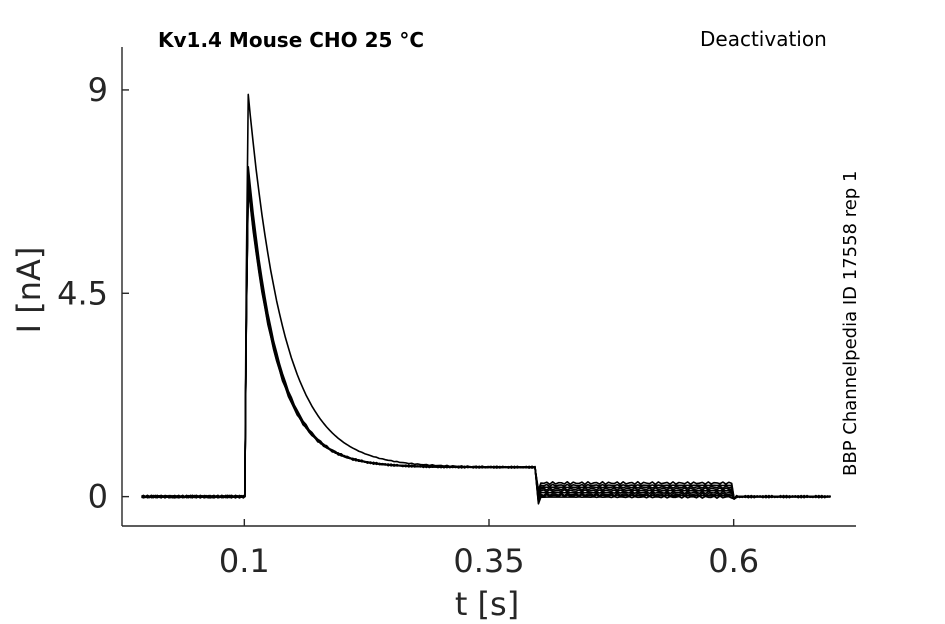  What do you see at coordinates (850, 323) in the screenshot?
I see `side-label: BBP Channelpedia ID 17558 rep 1` at bounding box center [850, 323].